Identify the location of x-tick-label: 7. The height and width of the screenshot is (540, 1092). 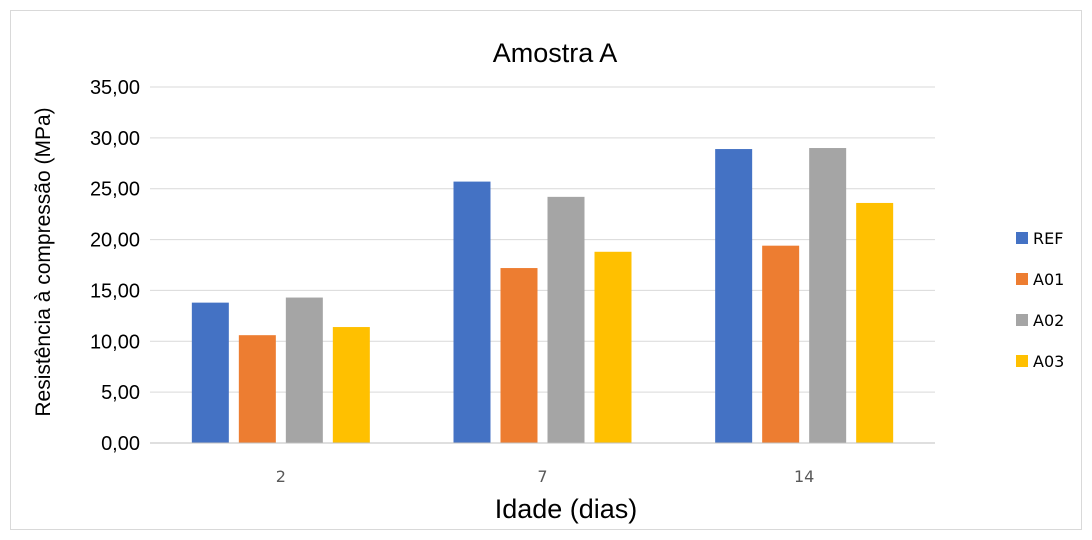
(542, 476).